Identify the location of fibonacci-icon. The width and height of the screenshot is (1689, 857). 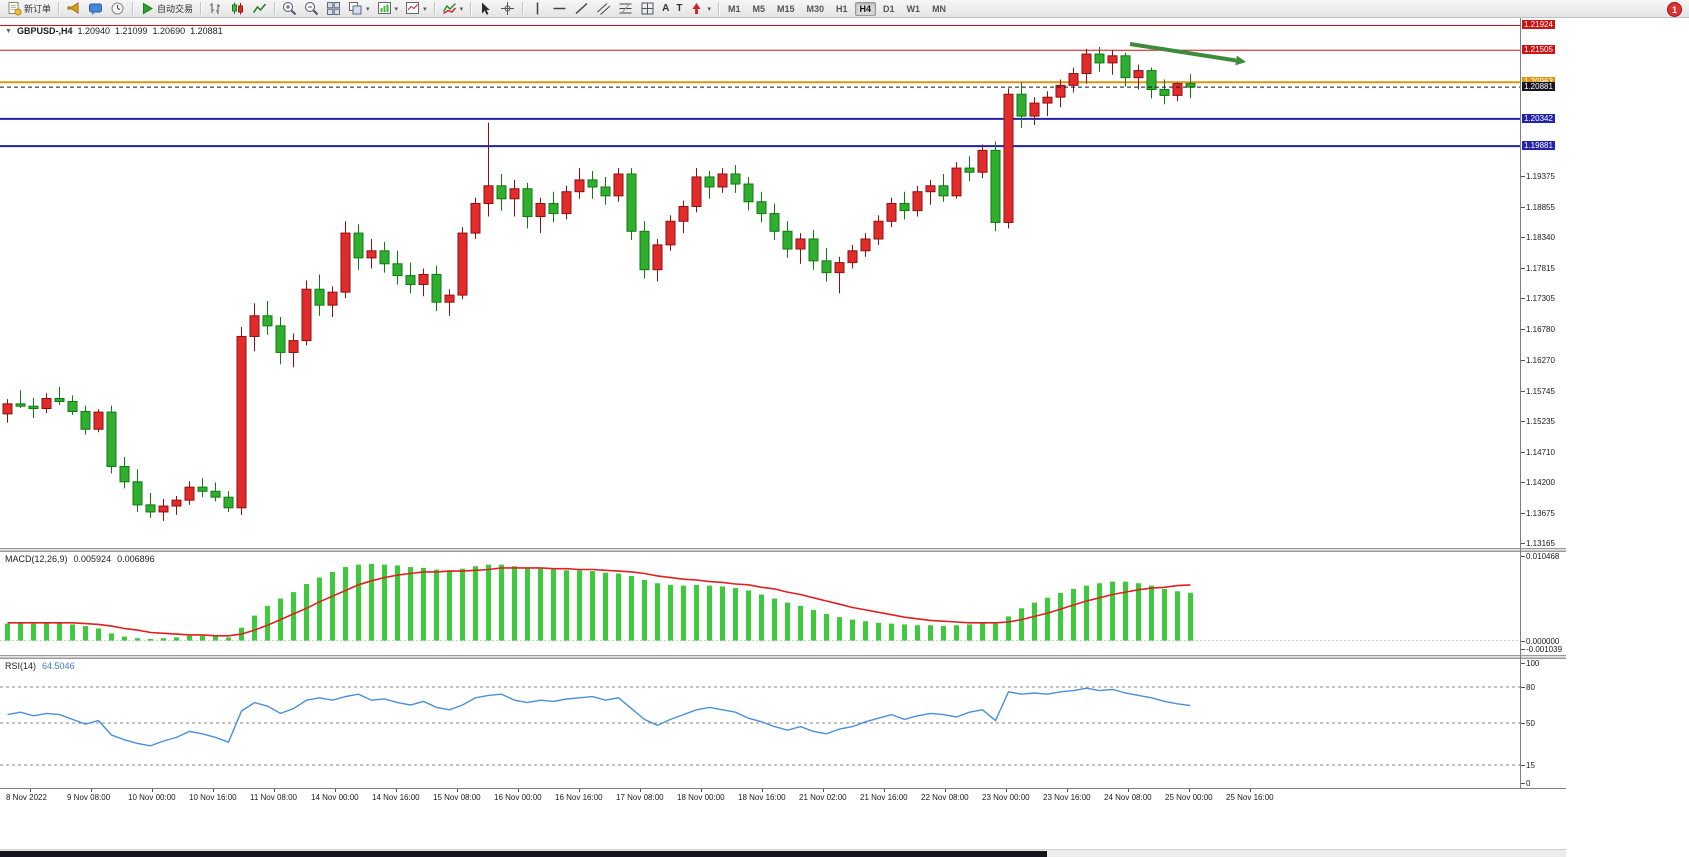
(625, 8).